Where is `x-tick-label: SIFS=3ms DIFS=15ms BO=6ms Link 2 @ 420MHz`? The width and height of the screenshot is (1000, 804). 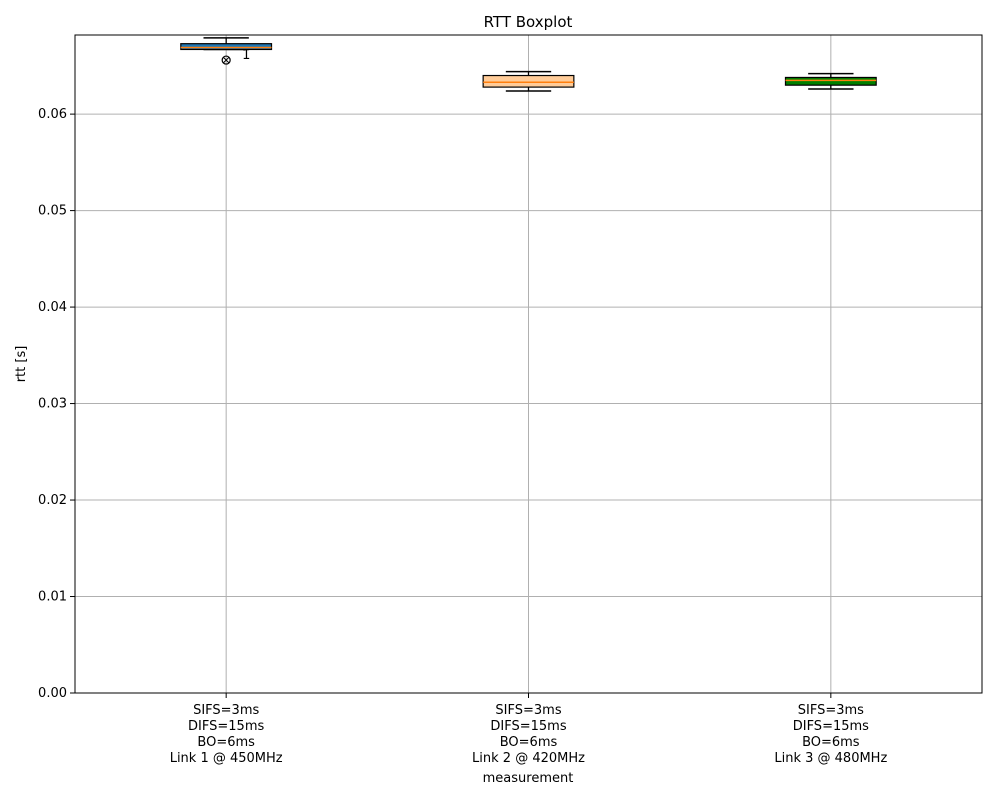
x-tick-label: SIFS=3ms DIFS=15ms BO=6ms Link 2 @ 420MHz is located at coordinates (528, 734).